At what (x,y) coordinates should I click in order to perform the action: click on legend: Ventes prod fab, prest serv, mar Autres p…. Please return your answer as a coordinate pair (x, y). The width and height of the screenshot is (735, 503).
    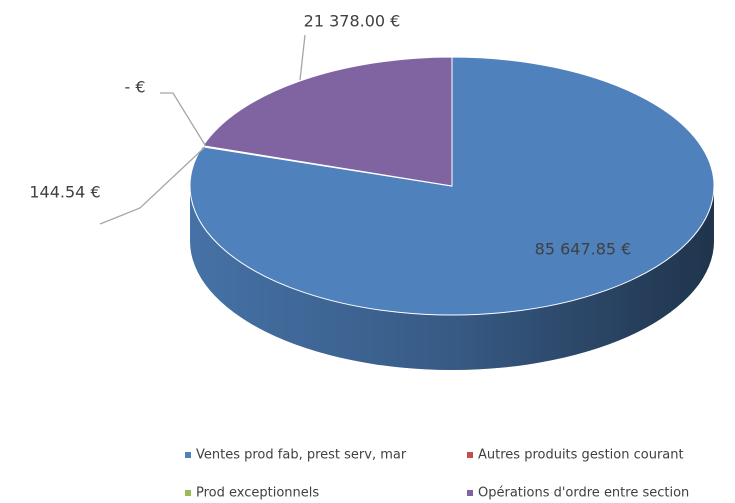
    Looking at the image, I should click on (437, 474).